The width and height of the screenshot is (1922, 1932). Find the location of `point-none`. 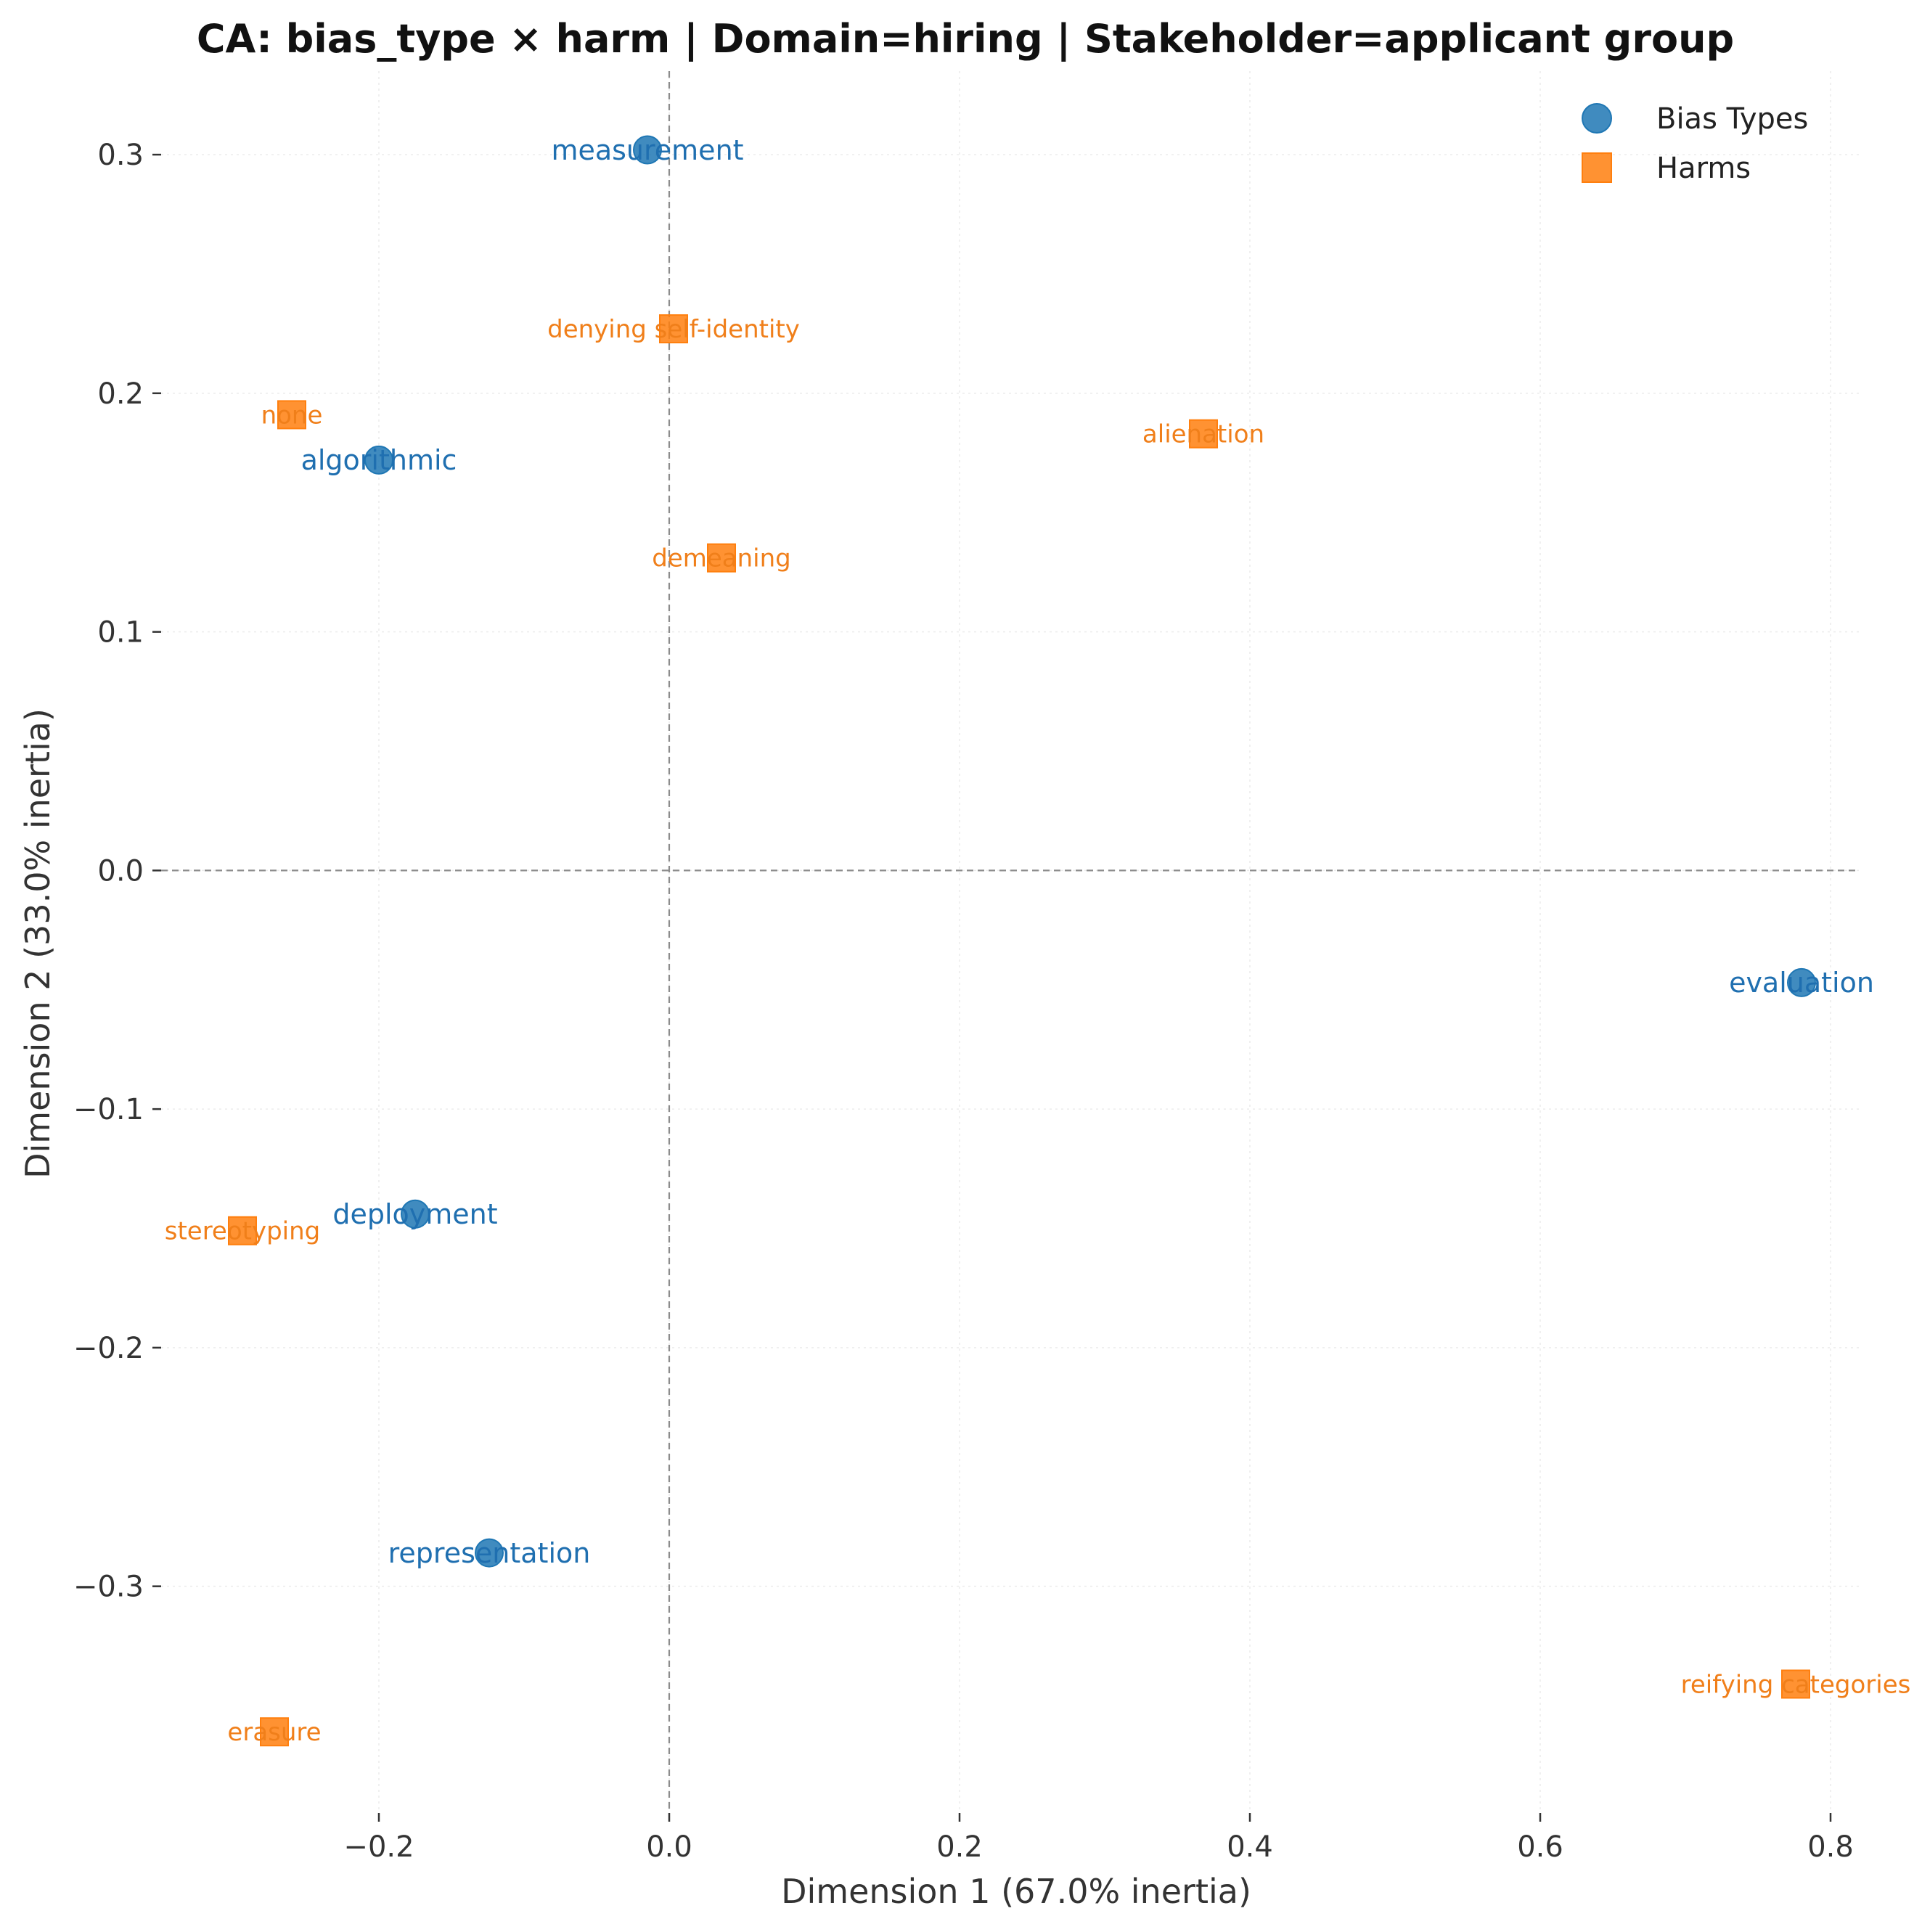

point-none is located at coordinates (291, 415).